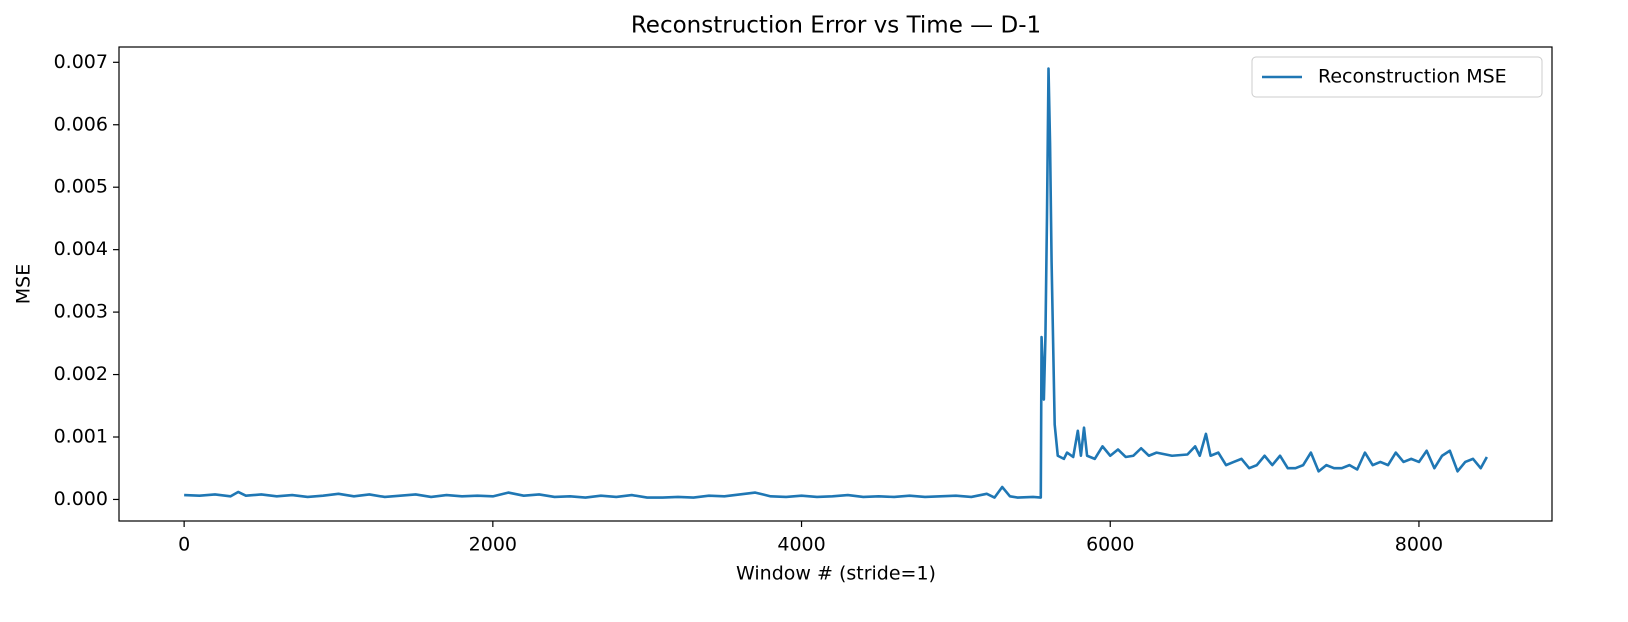 The image size is (1628, 622). I want to click on y-tick-label: 0.003, so click(81, 312).